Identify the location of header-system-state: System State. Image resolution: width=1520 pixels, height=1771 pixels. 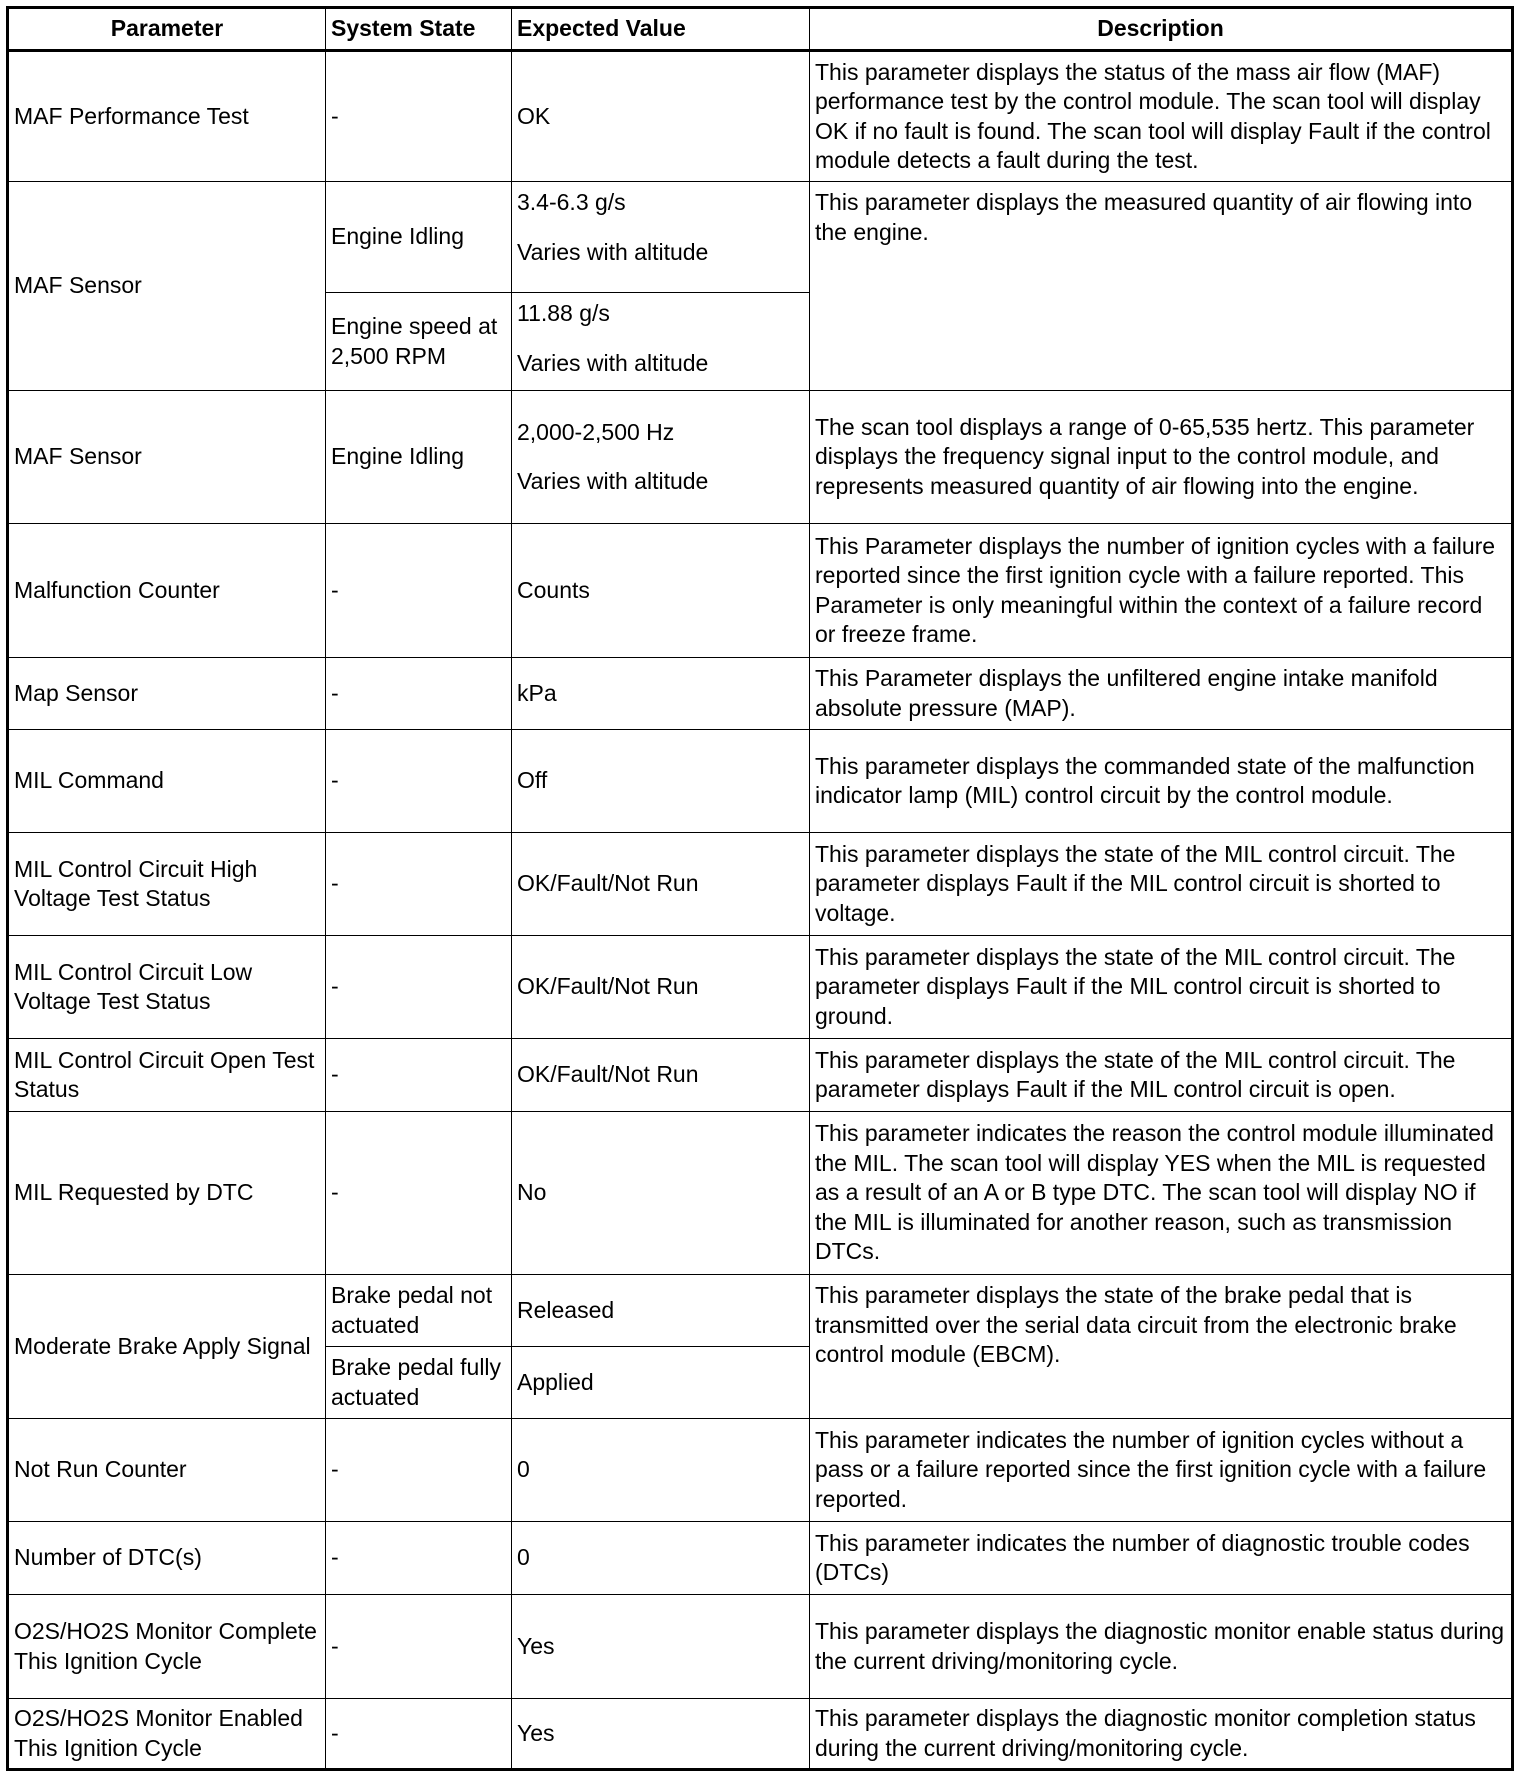
(418, 29).